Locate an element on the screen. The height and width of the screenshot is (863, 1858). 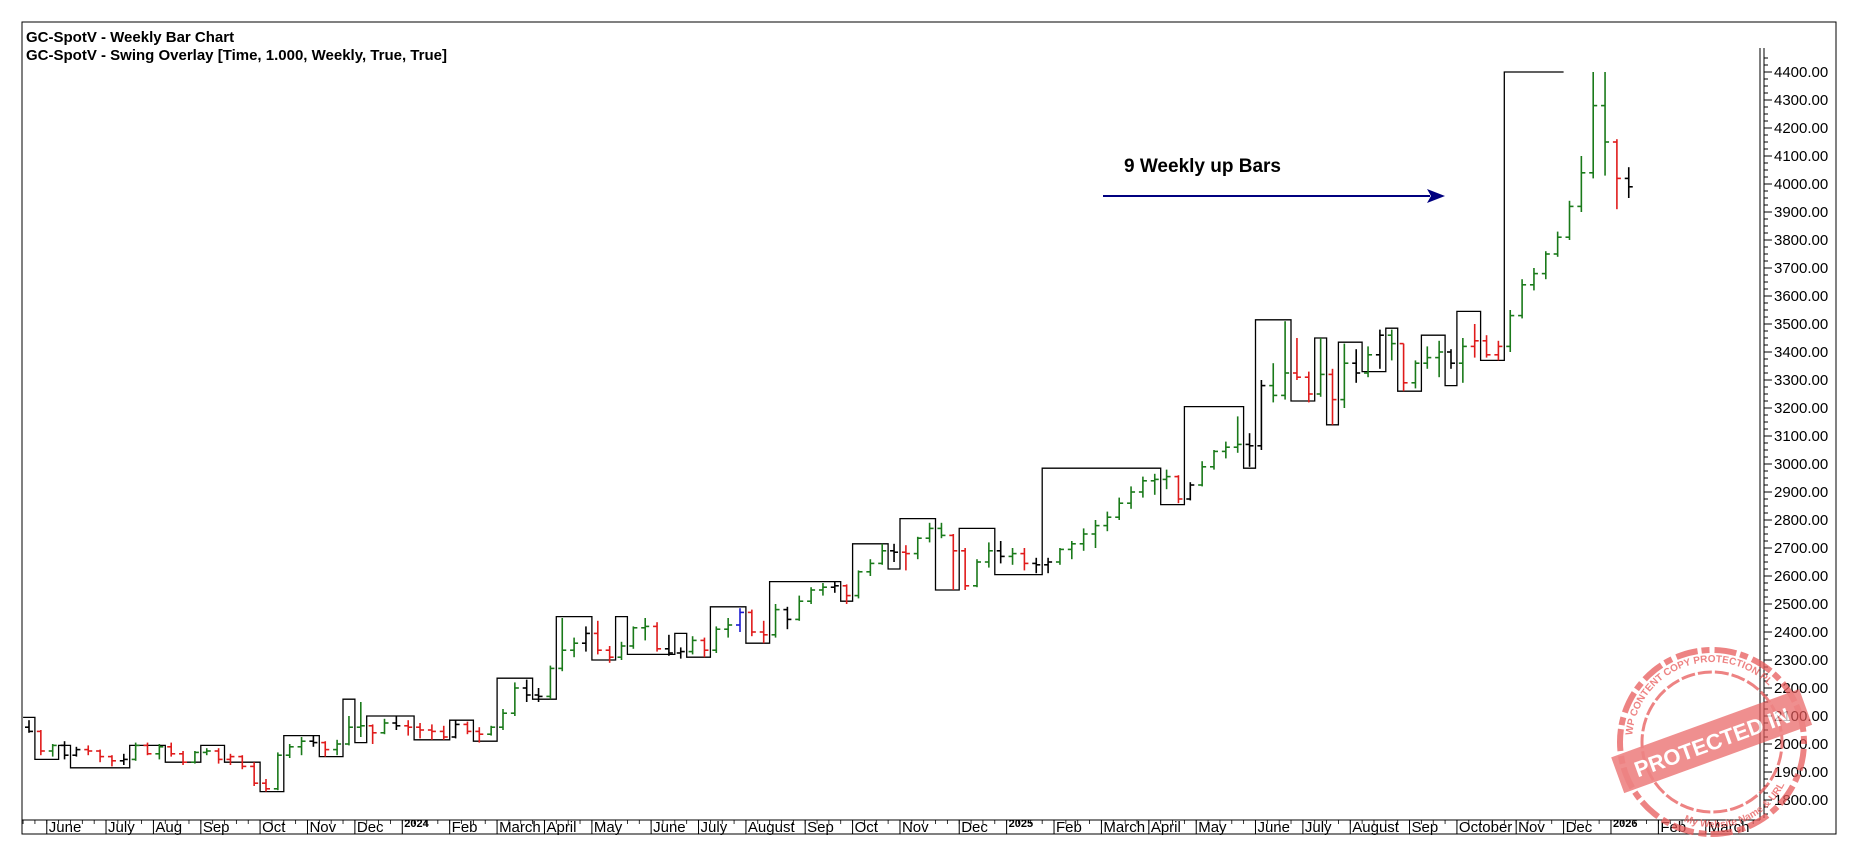
x-month-label: April is located at coordinates (561, 827).